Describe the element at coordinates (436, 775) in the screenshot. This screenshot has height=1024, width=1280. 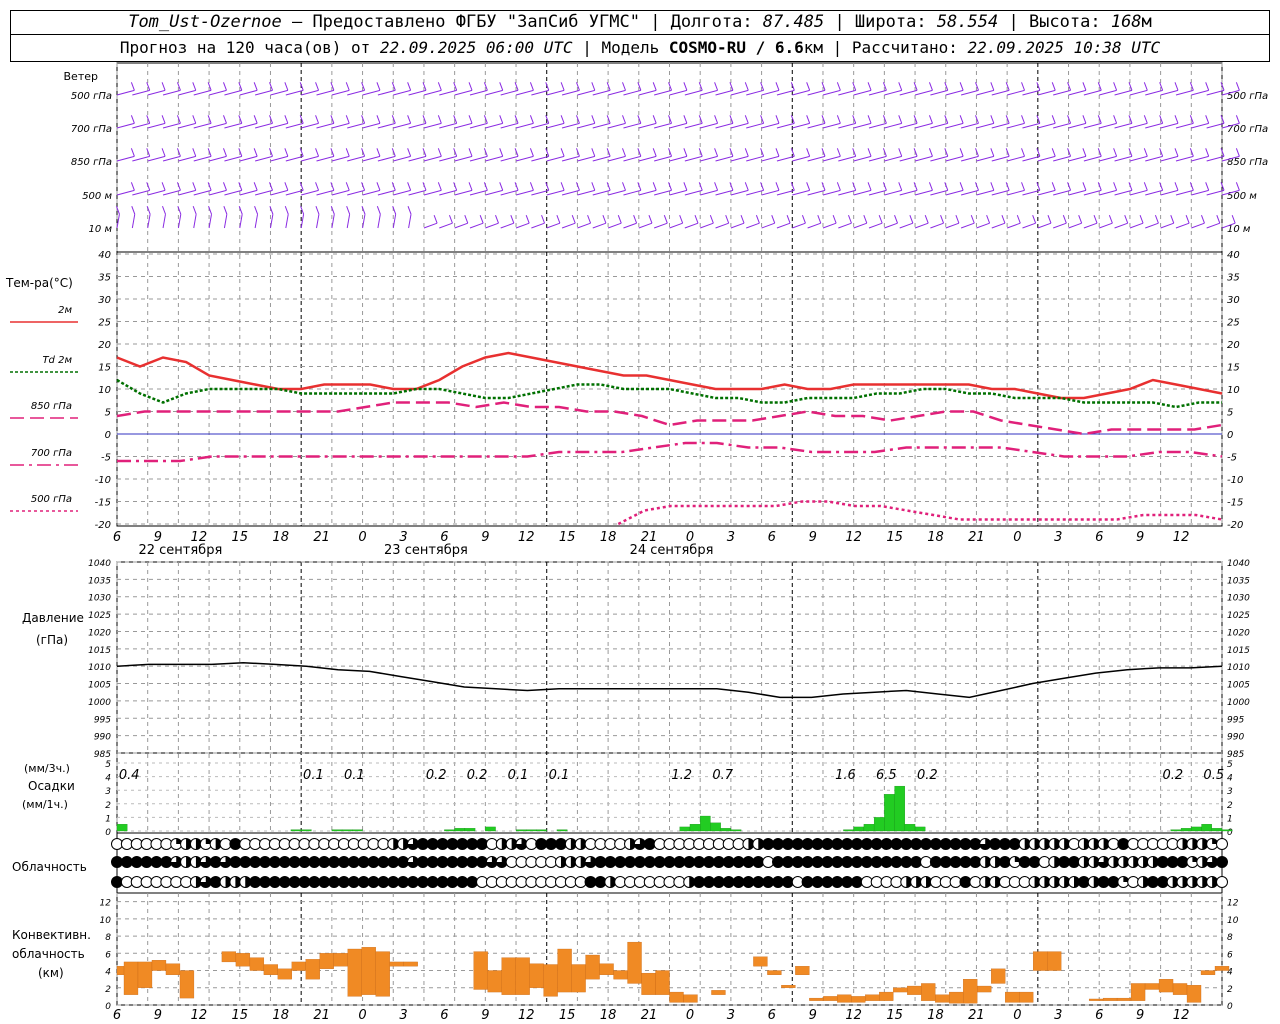
I see `precip-total-label: 0.2` at that location.